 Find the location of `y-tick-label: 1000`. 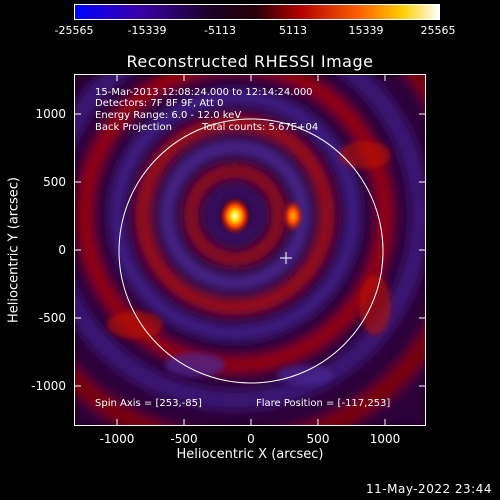

y-tick-label: 1000 is located at coordinates (50, 114).